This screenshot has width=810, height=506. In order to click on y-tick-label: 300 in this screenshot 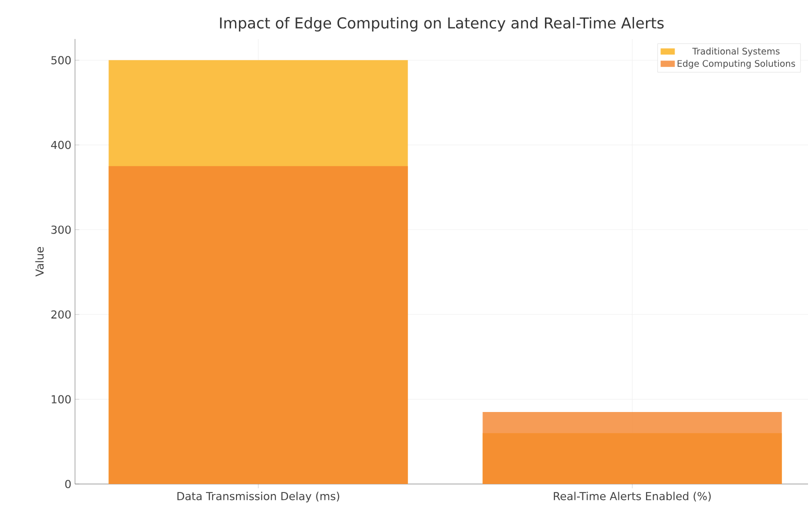, I will do `click(61, 230)`.